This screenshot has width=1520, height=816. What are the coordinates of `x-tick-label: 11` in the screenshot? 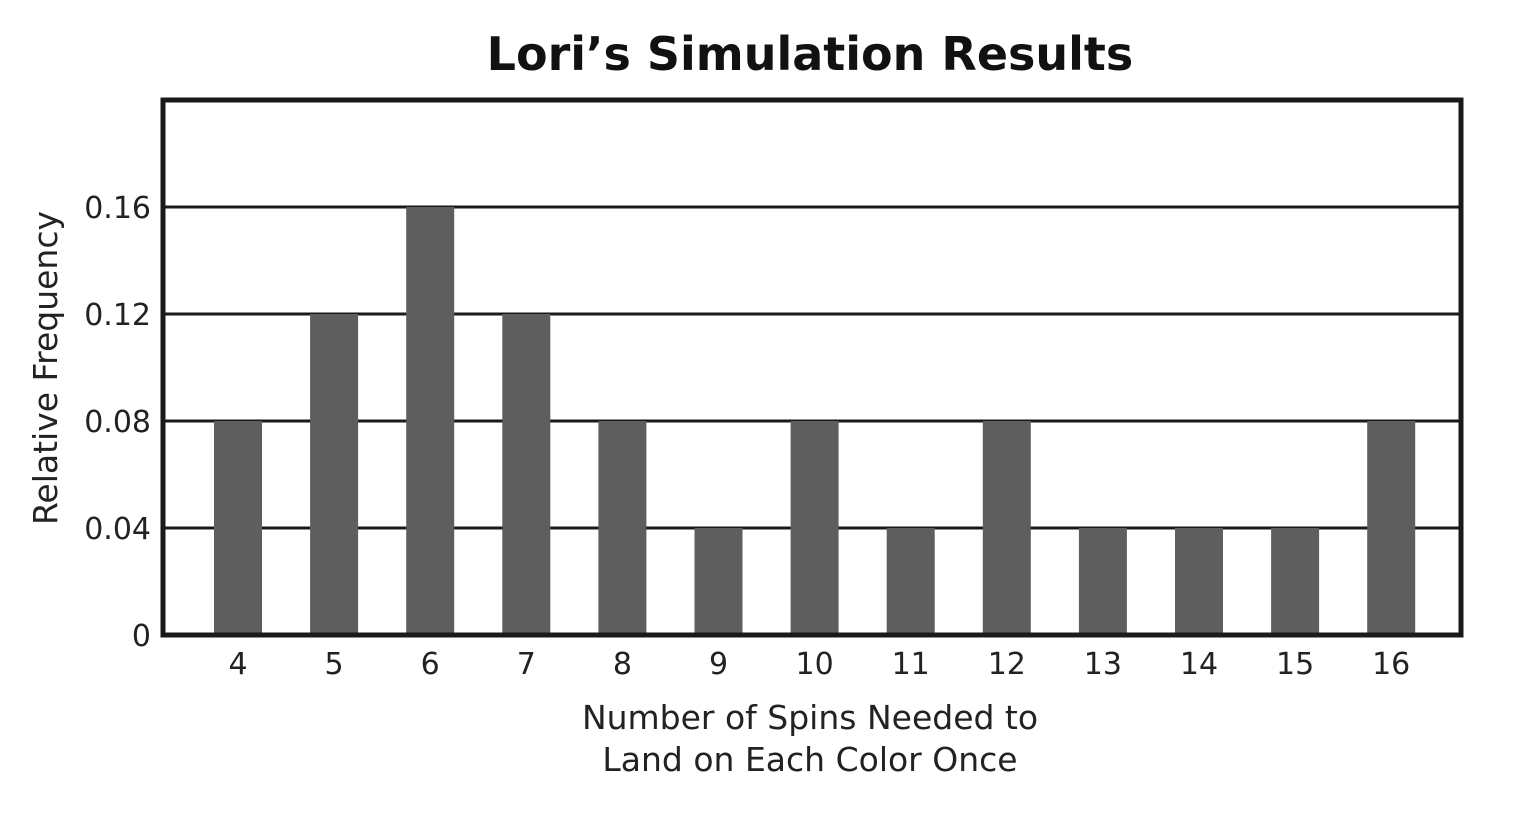 It's located at (911, 664).